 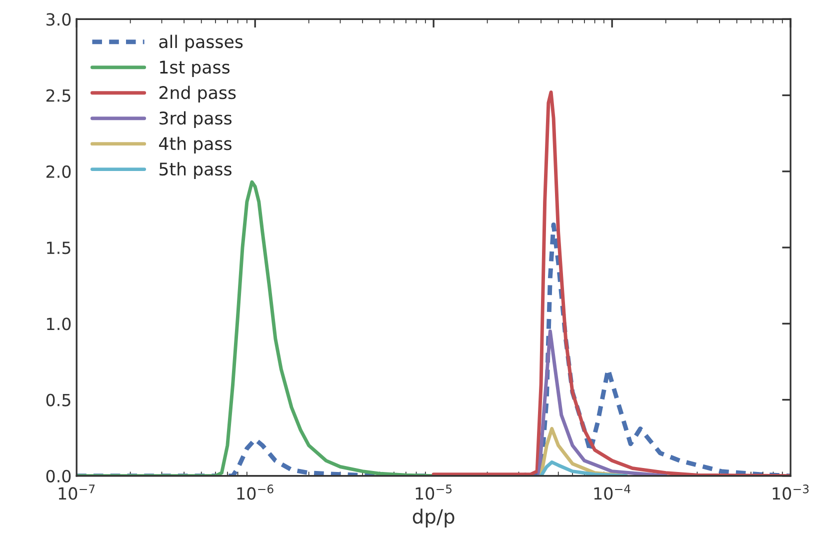 I want to click on legend-label: 1st pass, so click(x=195, y=69).